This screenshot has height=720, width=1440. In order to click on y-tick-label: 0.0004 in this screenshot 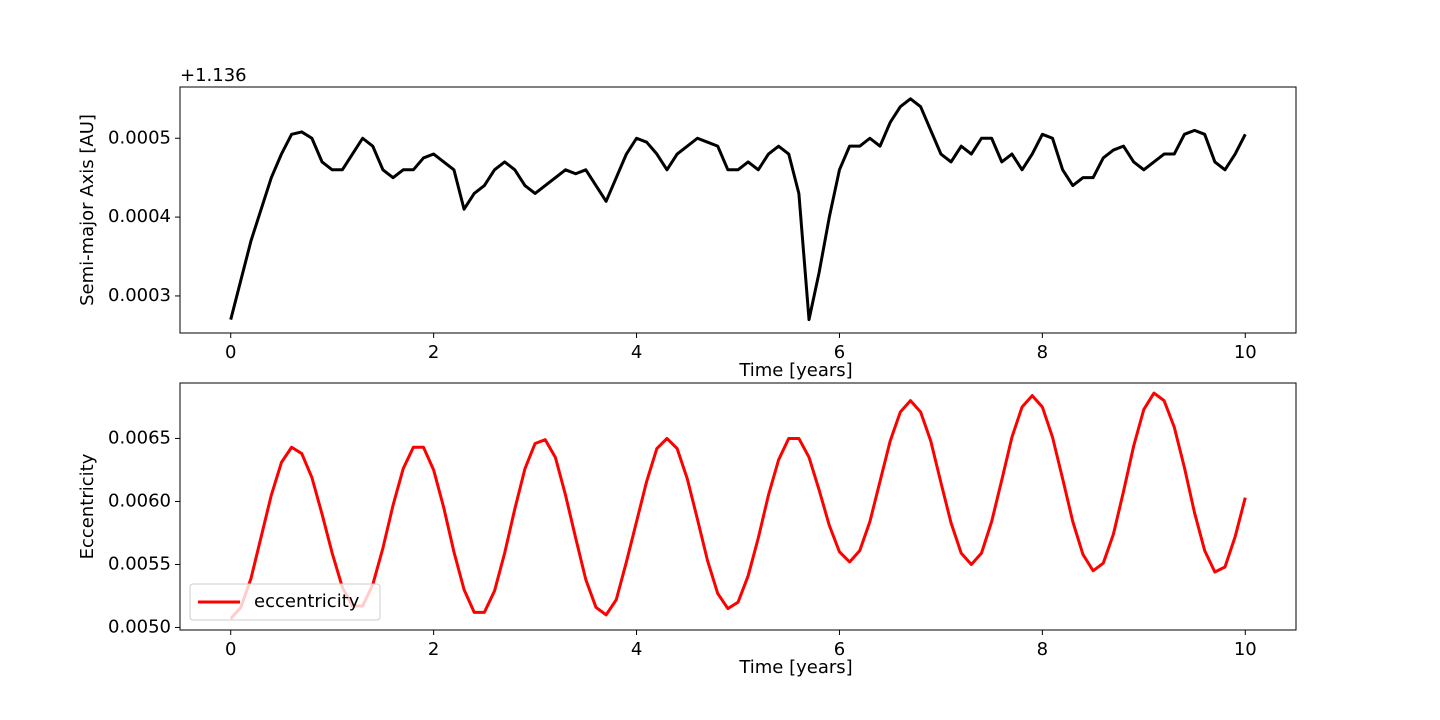, I will do `click(139, 216)`.